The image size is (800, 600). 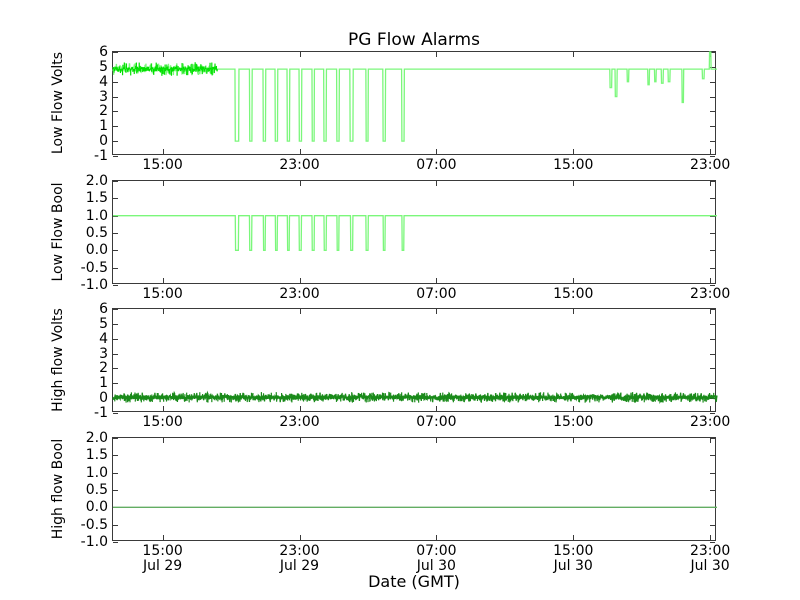 I want to click on x-tick-label: 07:00 Jul 30, so click(x=436, y=558).